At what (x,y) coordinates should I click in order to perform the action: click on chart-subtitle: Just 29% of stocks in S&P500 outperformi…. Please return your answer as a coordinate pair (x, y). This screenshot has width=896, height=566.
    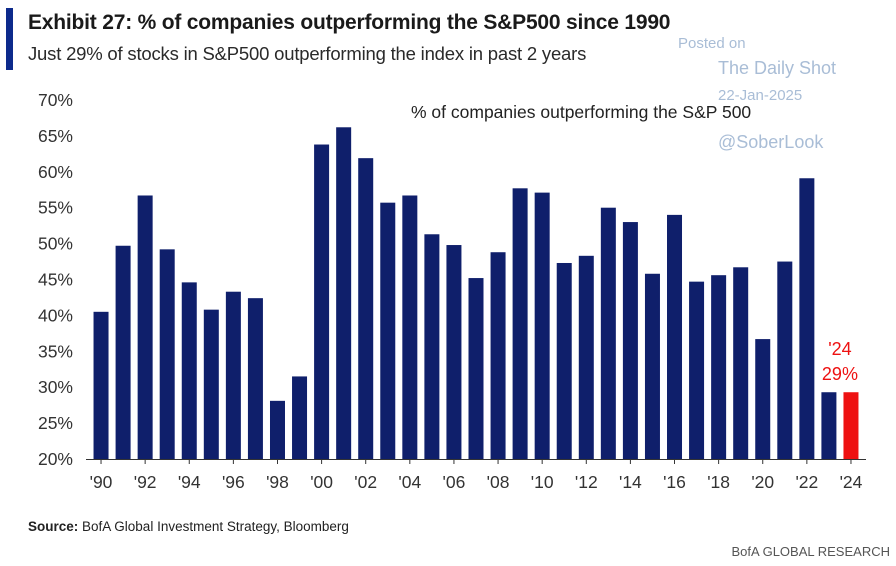
    Looking at the image, I should click on (307, 53).